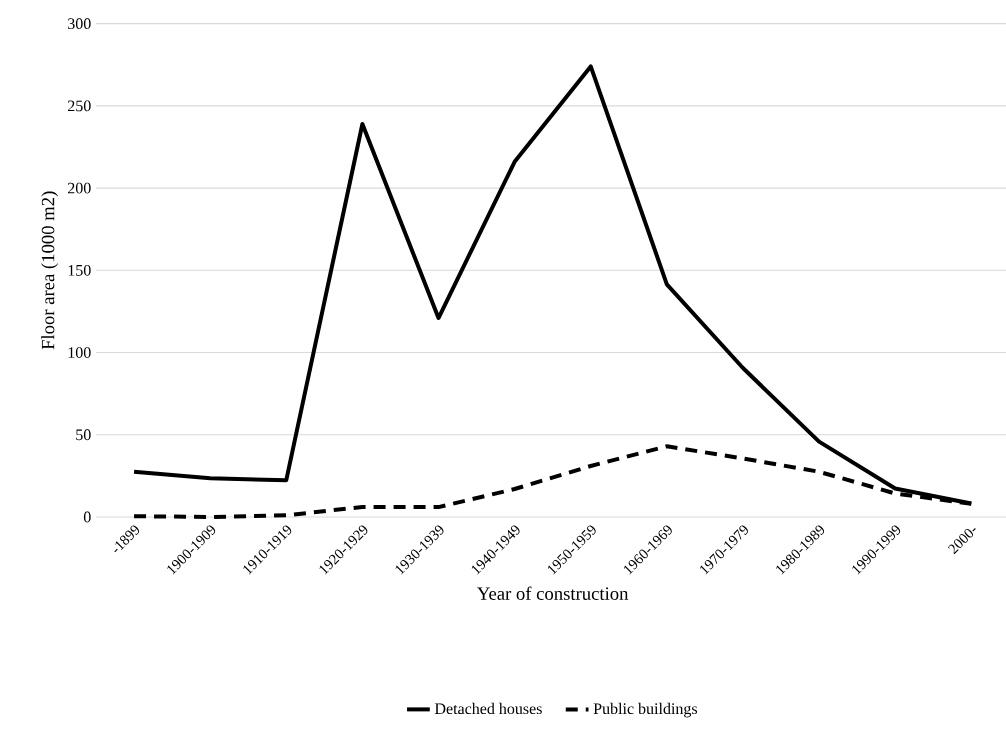  Describe the element at coordinates (87, 517) in the screenshot. I see `y-tick-label: 0` at that location.